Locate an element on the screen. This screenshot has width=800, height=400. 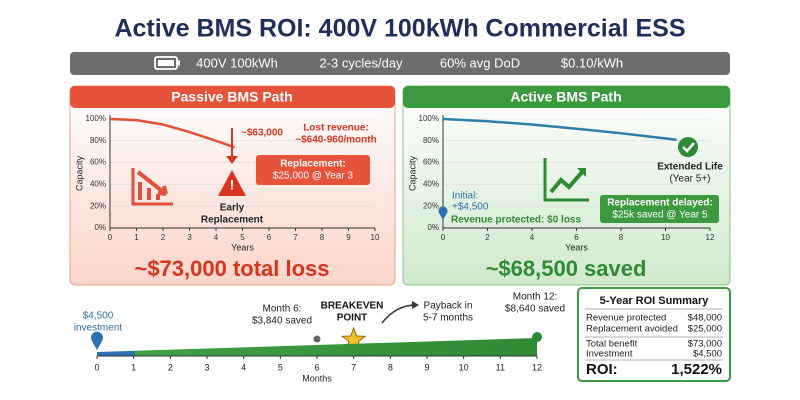
annotation: 5-7 months is located at coordinates (448, 318).